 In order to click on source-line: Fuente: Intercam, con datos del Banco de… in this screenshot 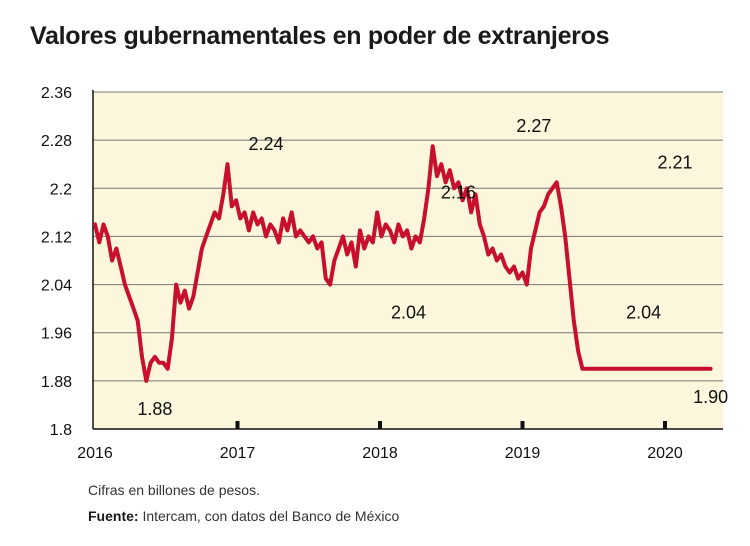, I will do `click(243, 516)`.